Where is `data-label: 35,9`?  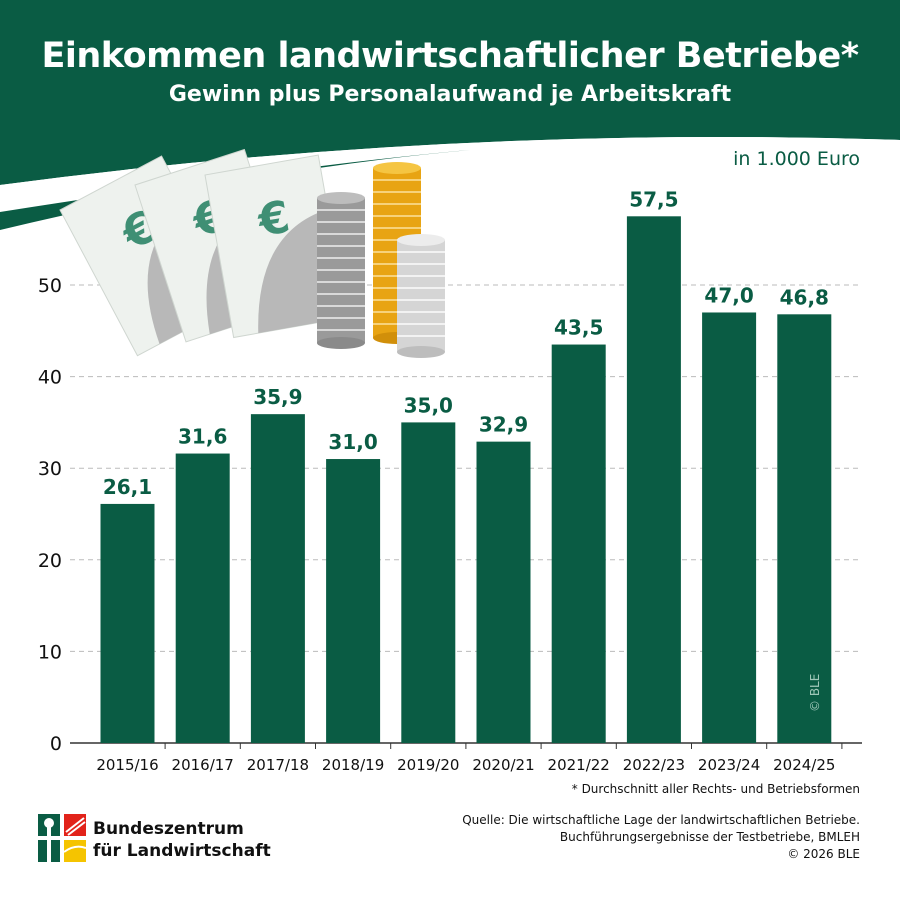 data-label: 35,9 is located at coordinates (277, 397).